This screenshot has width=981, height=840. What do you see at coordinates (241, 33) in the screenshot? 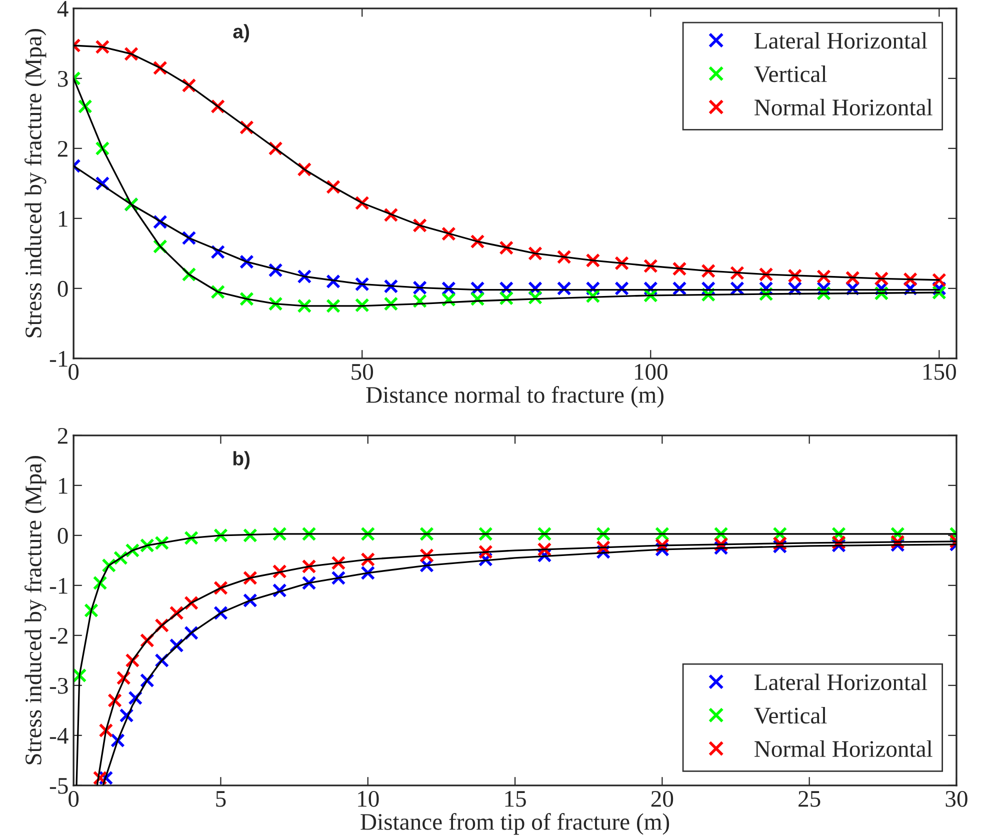
I see `annotation: a)` at bounding box center [241, 33].